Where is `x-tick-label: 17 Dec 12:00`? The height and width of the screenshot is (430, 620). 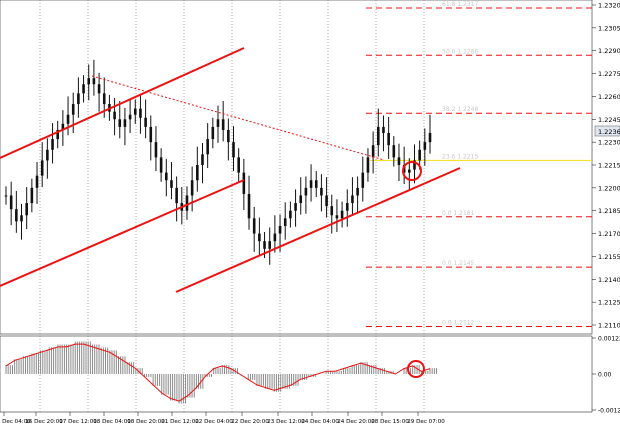
x-tick-label: 17 Dec 12:00 is located at coordinates (78, 422).